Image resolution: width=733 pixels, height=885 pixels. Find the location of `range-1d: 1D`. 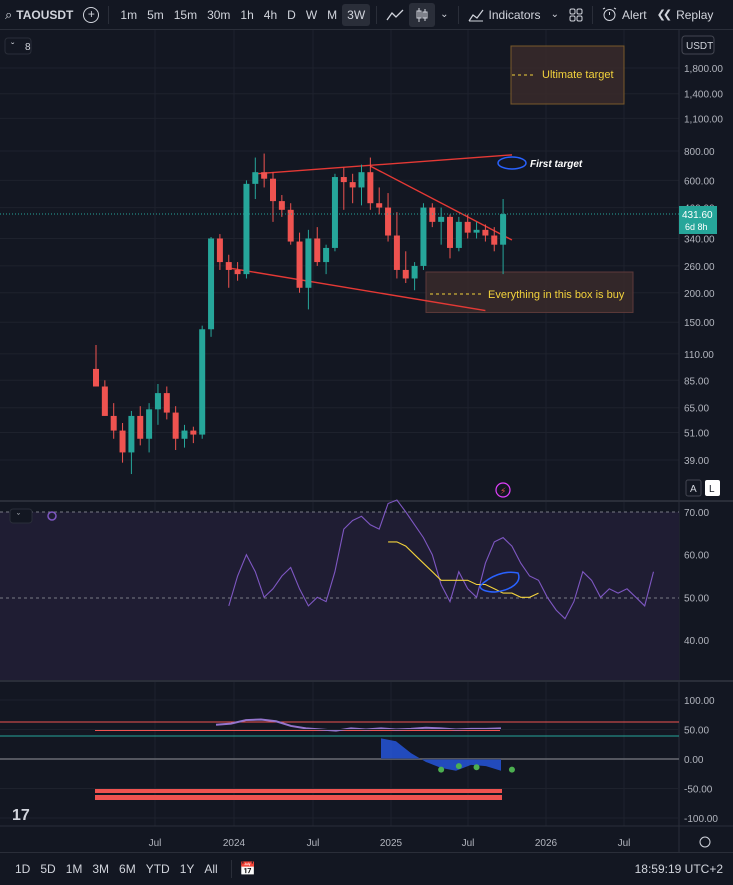

range-1d: 1D is located at coordinates (23, 869).